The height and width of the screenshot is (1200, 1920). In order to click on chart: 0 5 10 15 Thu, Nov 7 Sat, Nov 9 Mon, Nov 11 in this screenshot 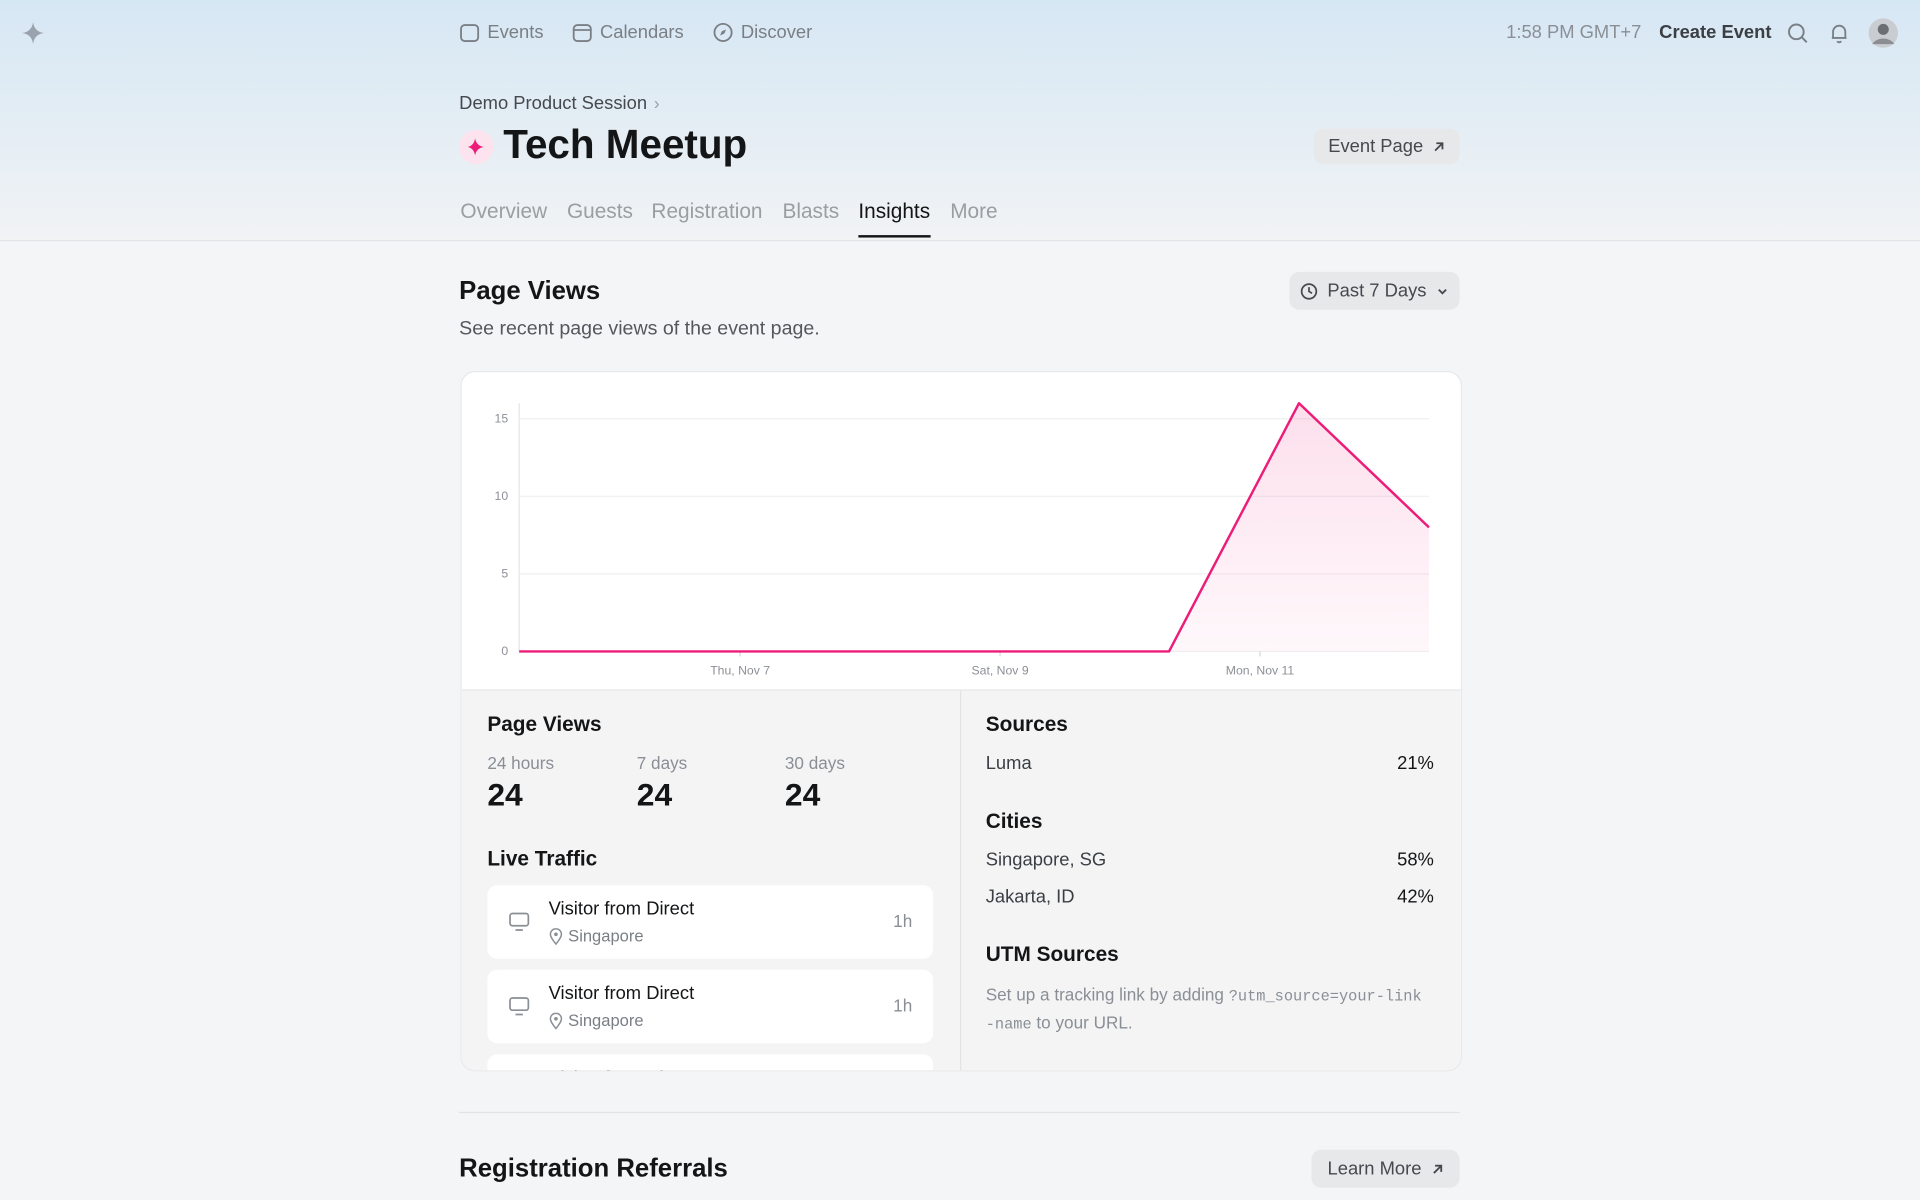, I will do `click(962, 540)`.